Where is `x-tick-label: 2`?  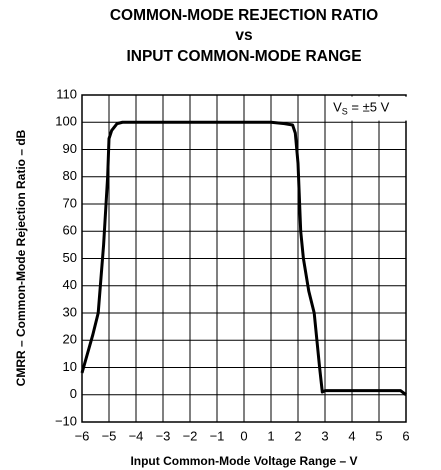 x-tick-label: 2 is located at coordinates (297, 435).